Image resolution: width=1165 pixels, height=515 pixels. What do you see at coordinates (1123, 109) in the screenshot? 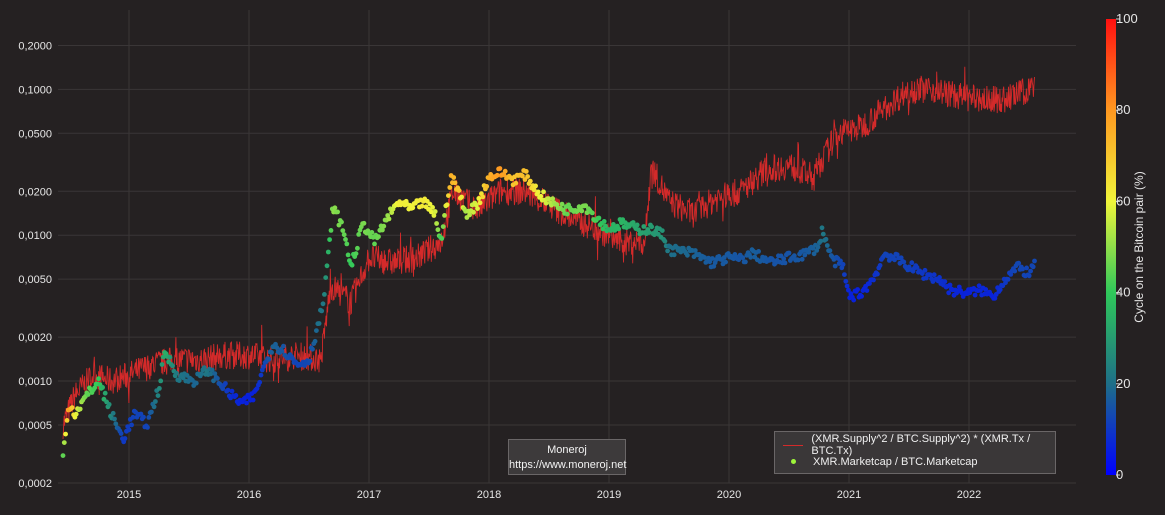
I see `colorbar-tick-label: 80` at bounding box center [1123, 109].